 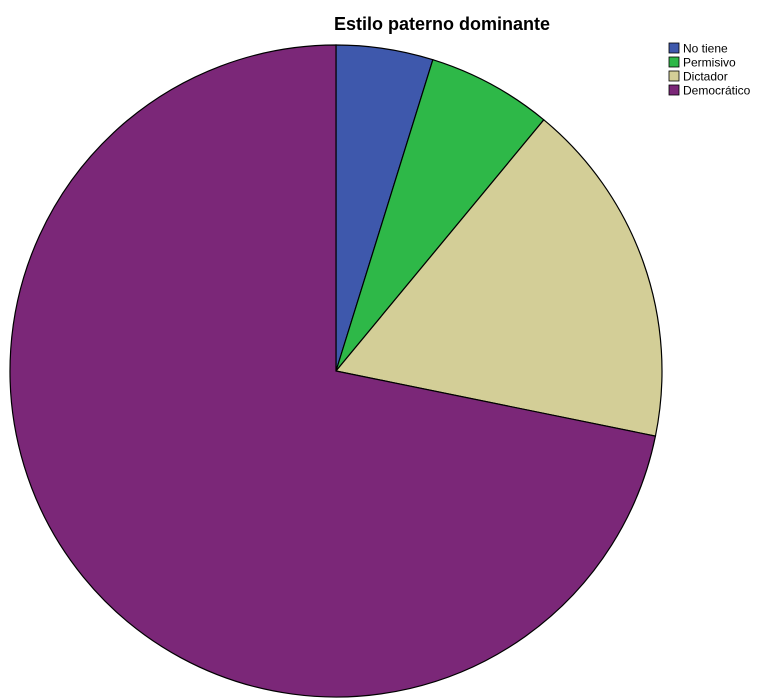 What do you see at coordinates (705, 49) in the screenshot?
I see `legend-label: No tiene` at bounding box center [705, 49].